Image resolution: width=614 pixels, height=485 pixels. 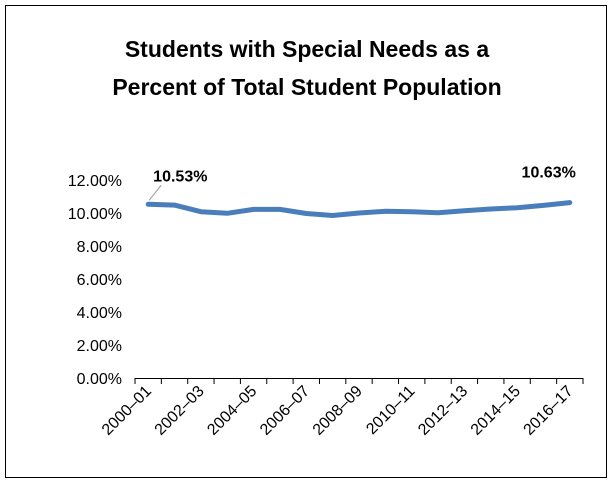 What do you see at coordinates (549, 411) in the screenshot?
I see `x-tick-label: 2016–17` at bounding box center [549, 411].